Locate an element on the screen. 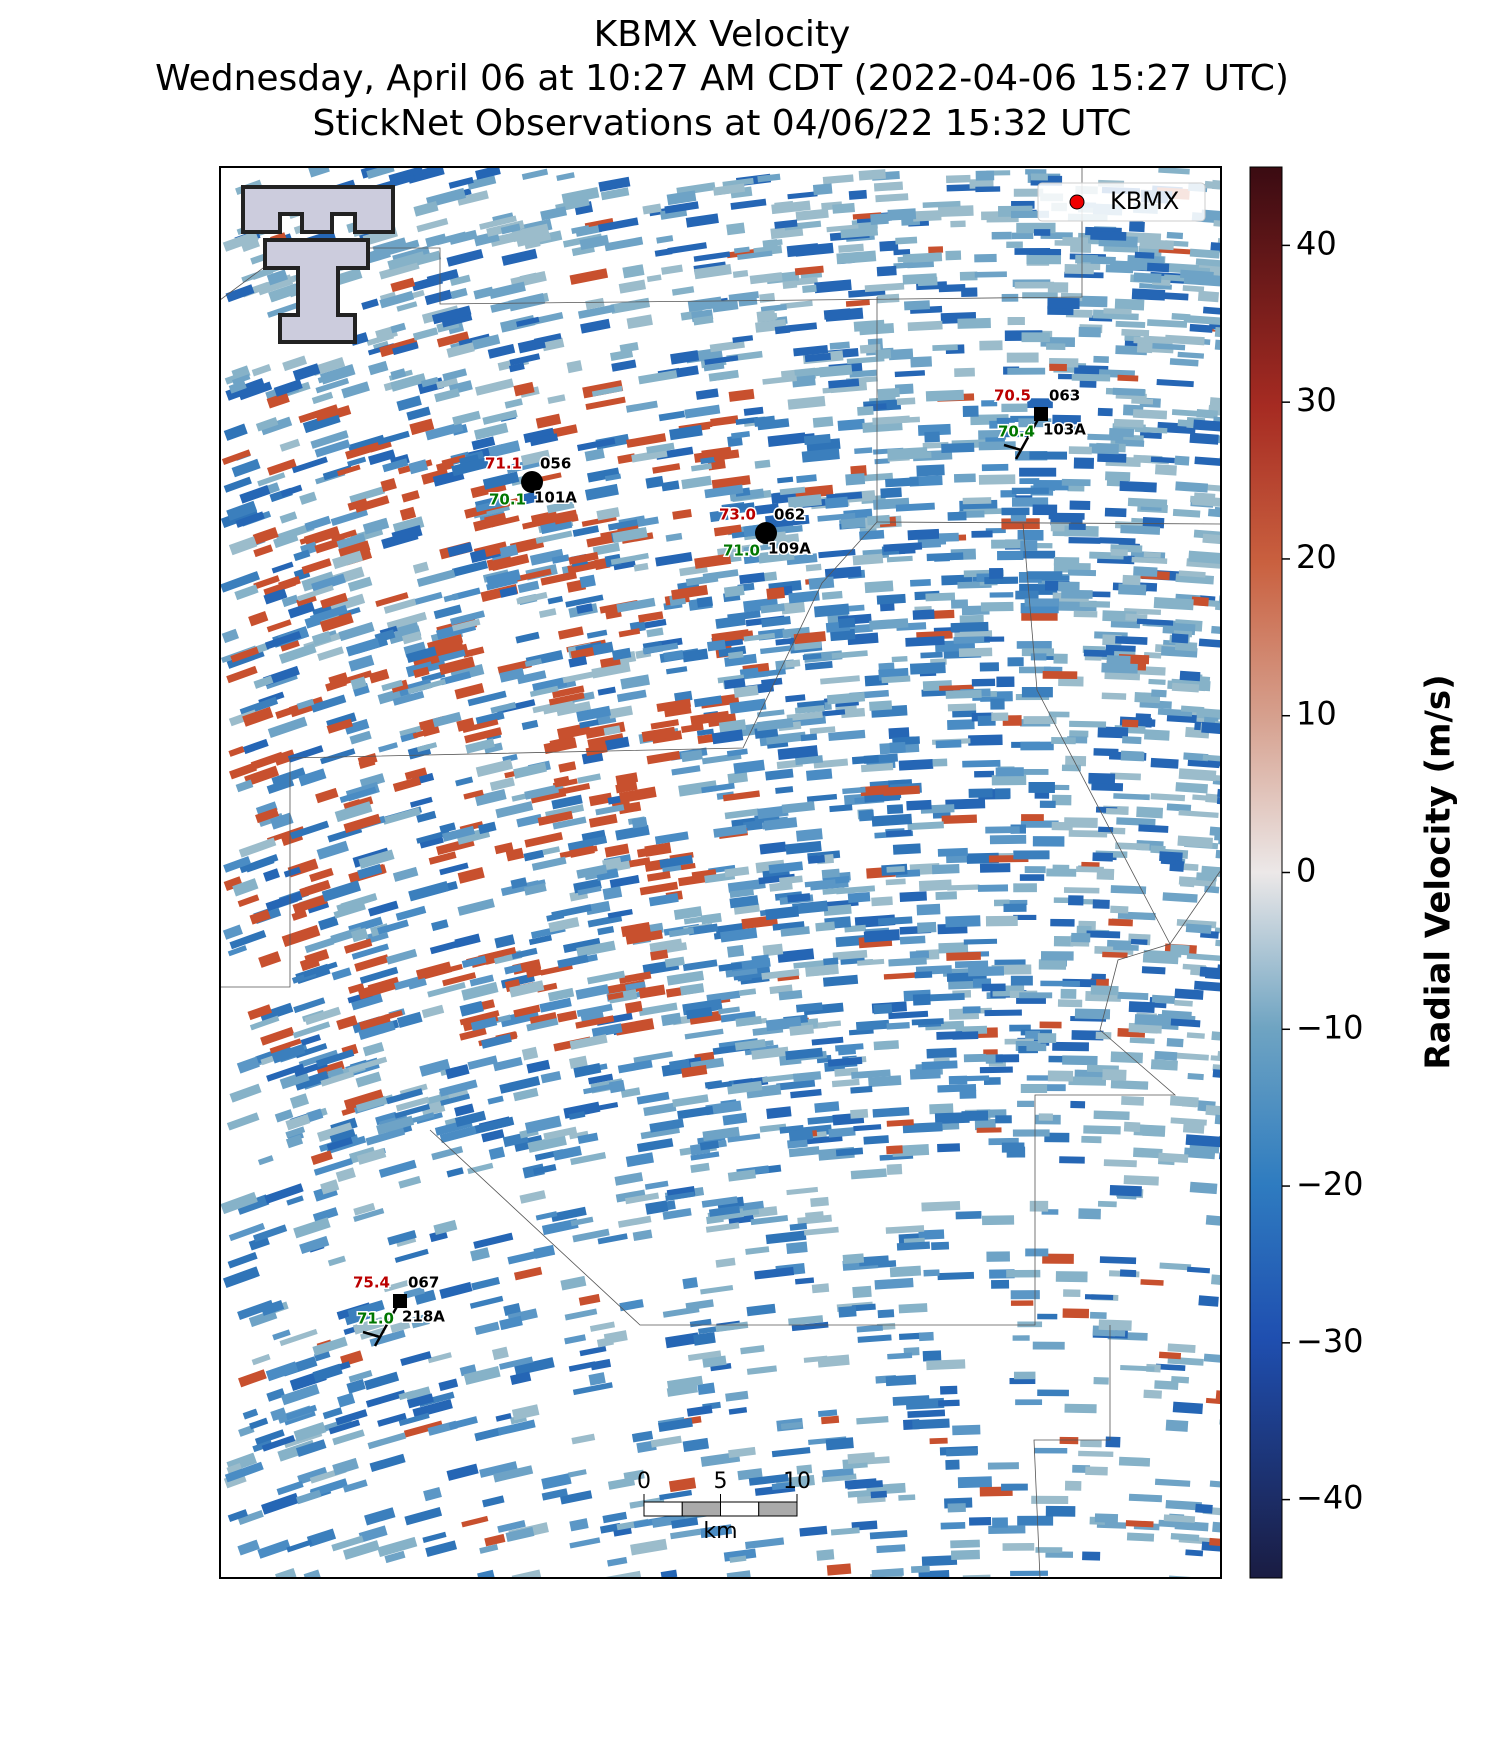 This screenshot has width=1488, height=1745. station-id: 101A is located at coordinates (555, 498).